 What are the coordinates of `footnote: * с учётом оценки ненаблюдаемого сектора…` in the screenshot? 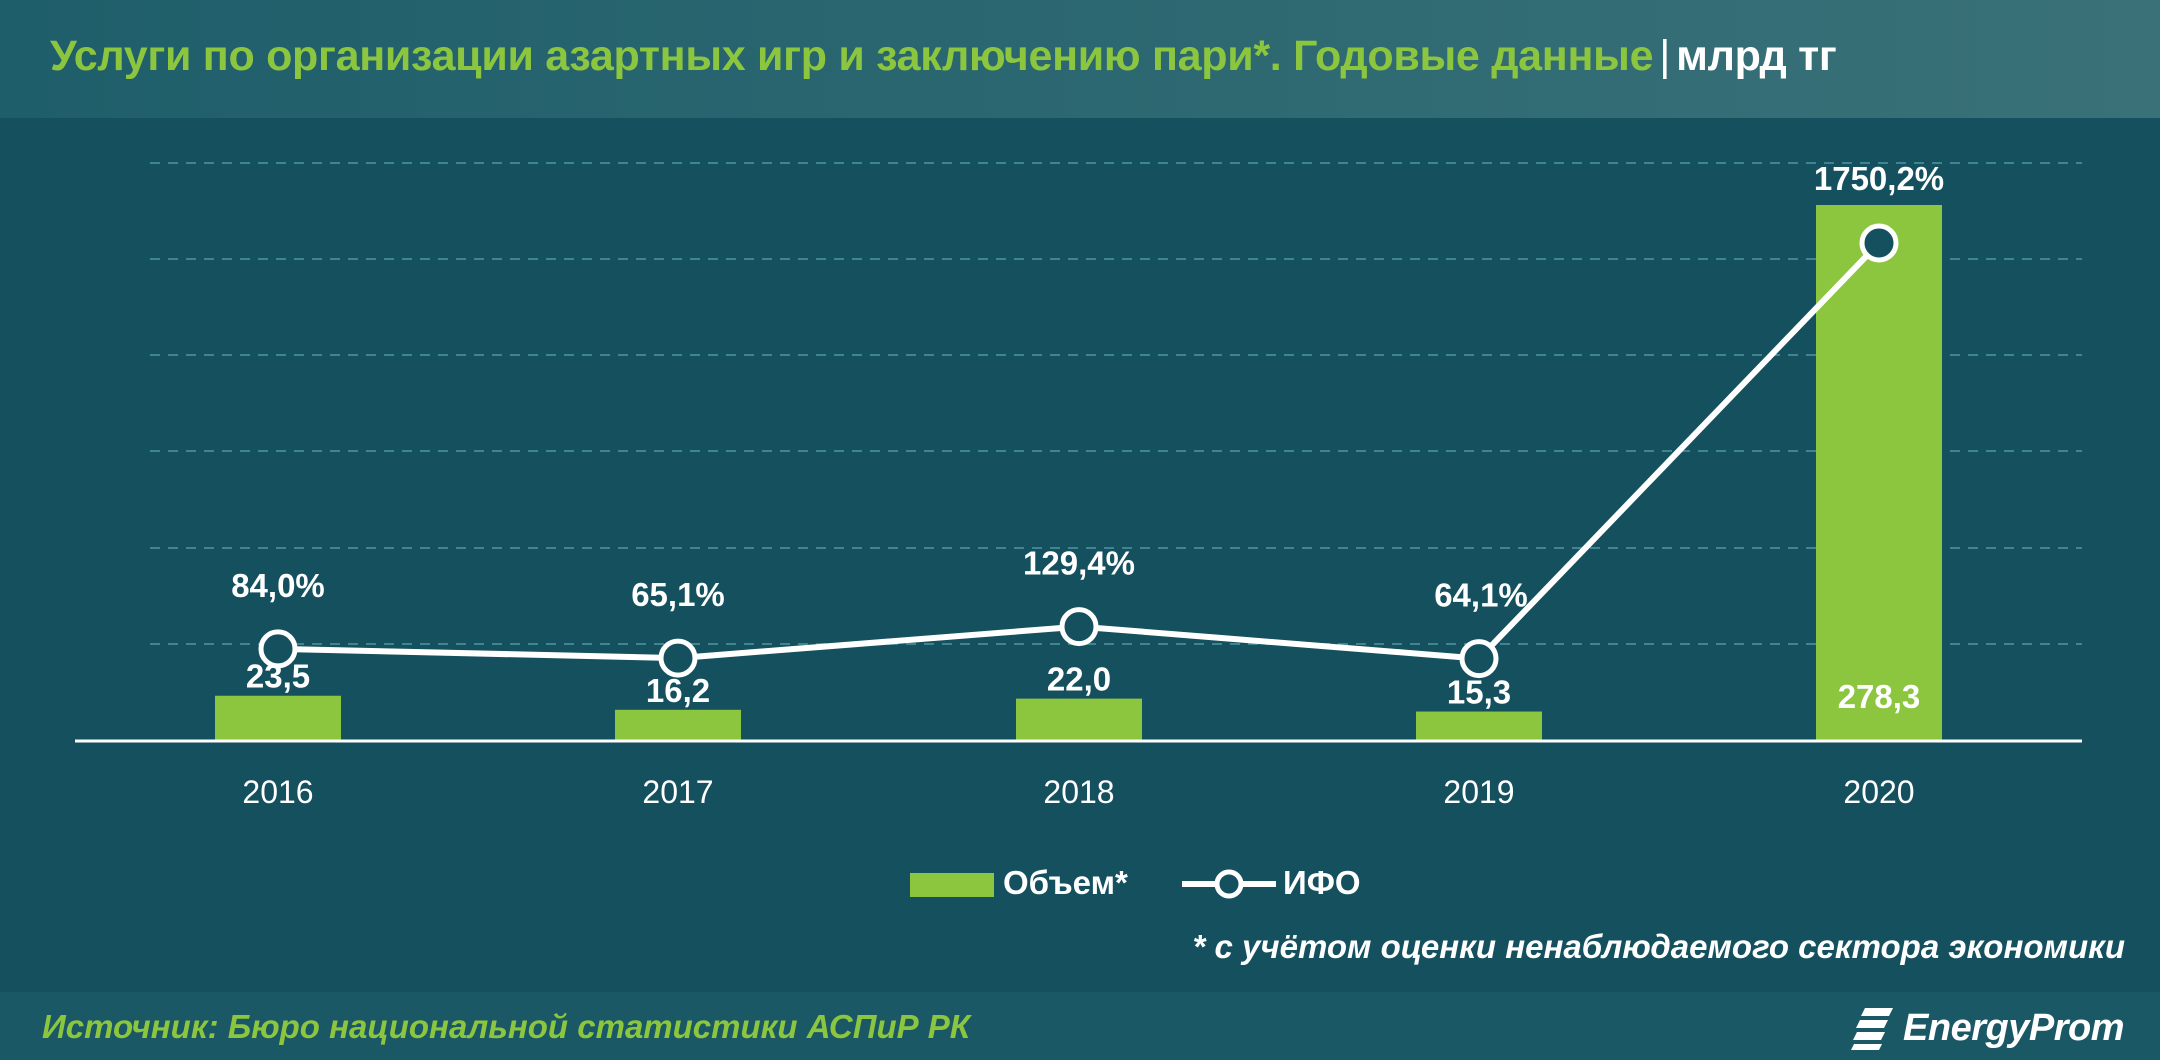 It's located at (1658, 946).